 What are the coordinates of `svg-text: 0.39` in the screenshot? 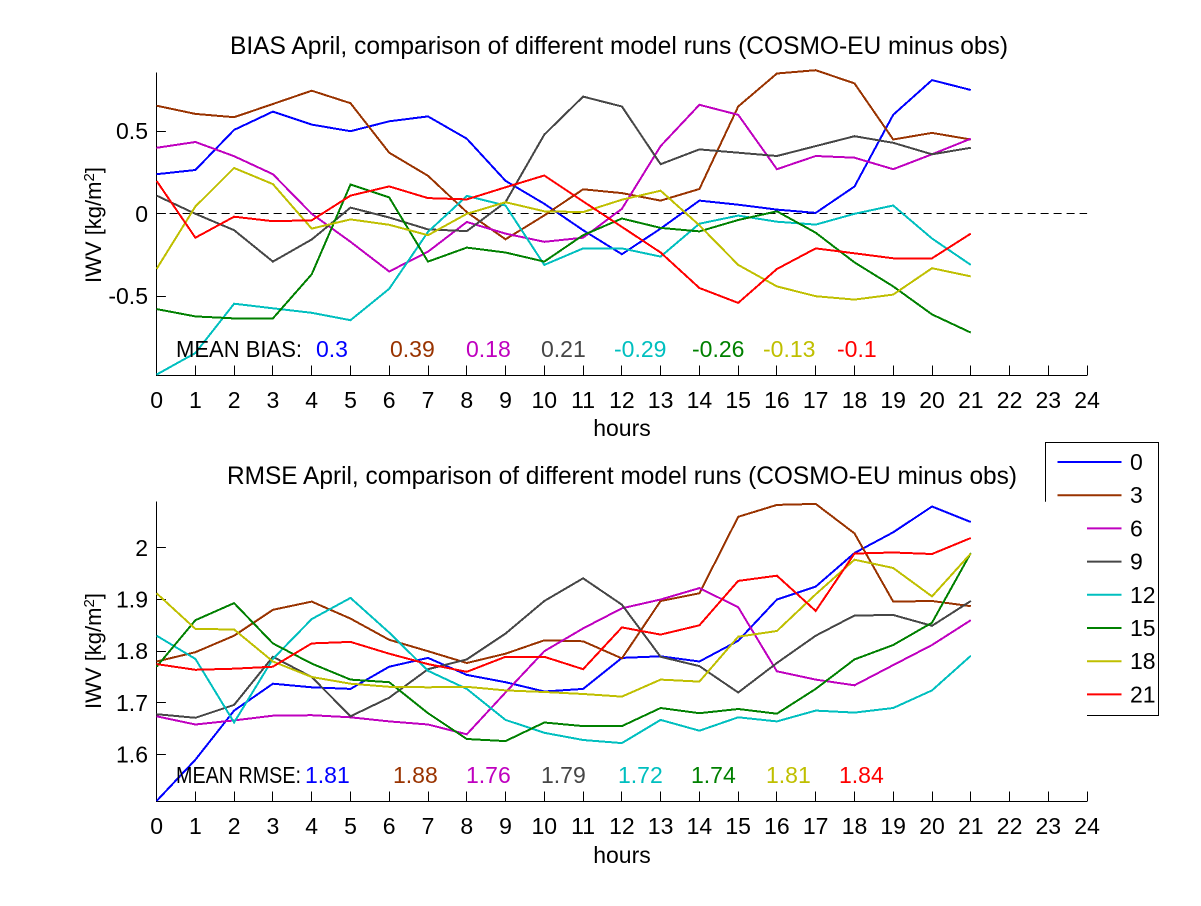 It's located at (412, 349).